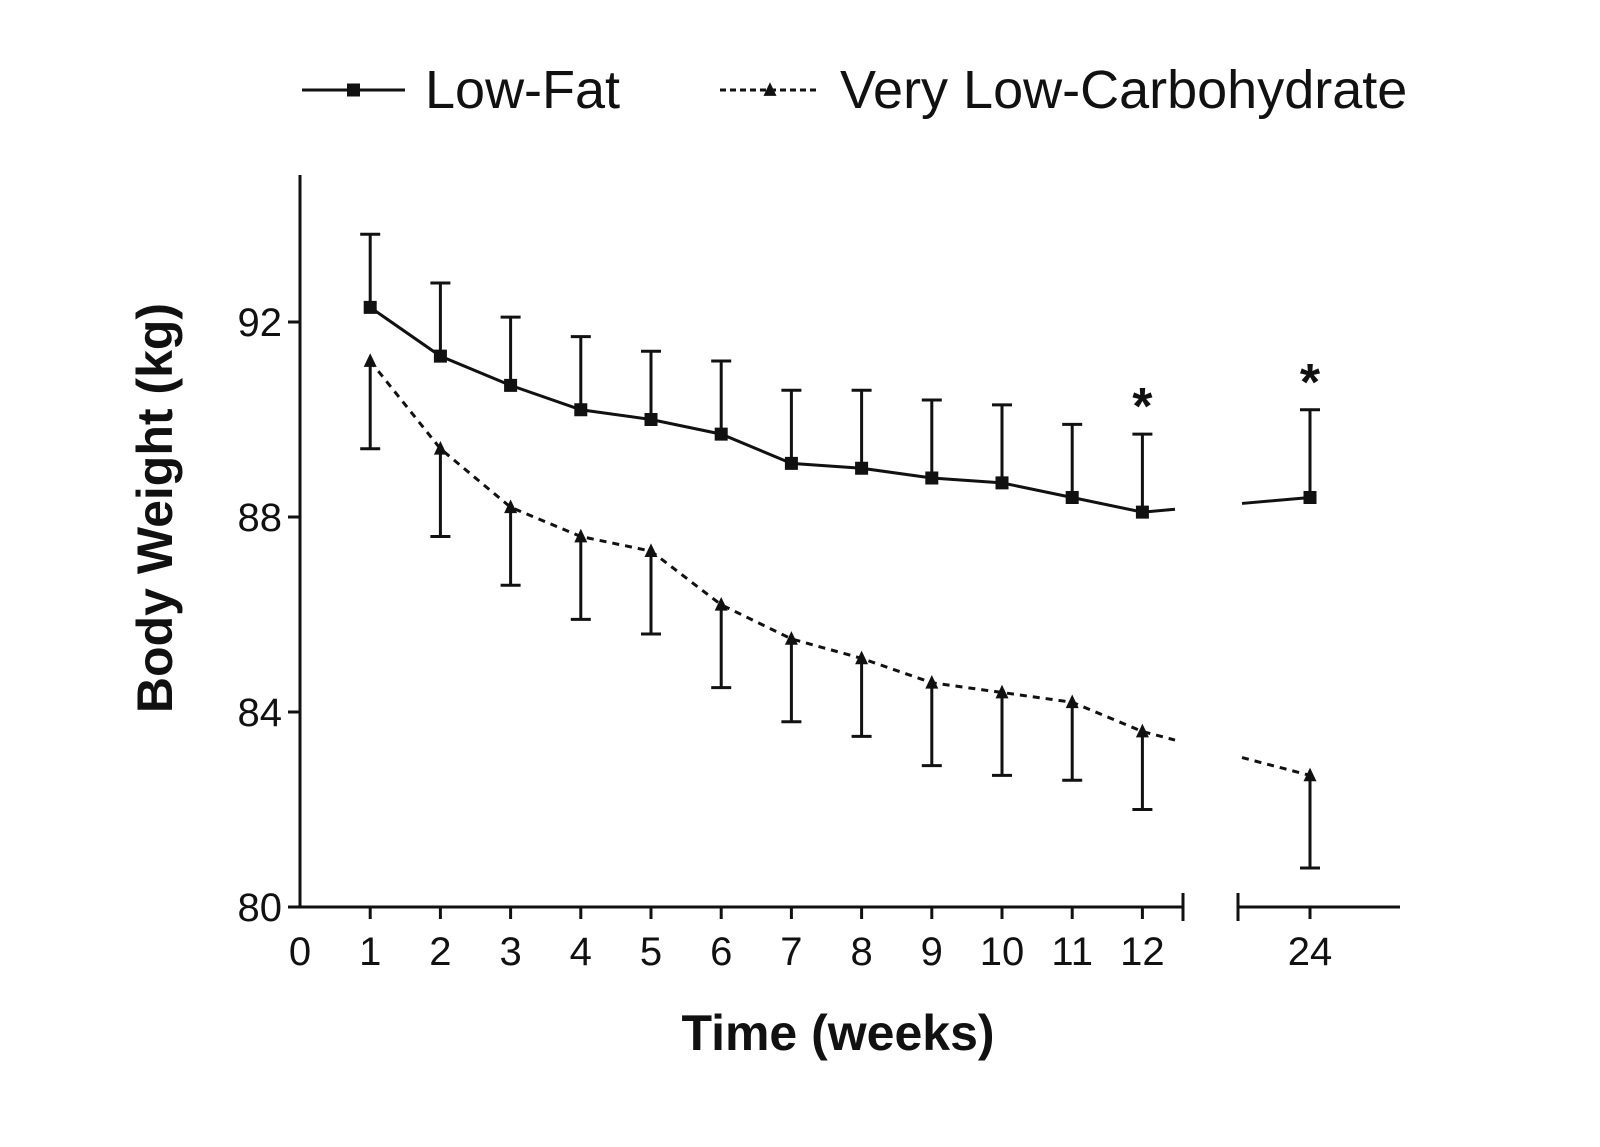 The width and height of the screenshot is (1600, 1147). I want to click on x-tick-label: 5, so click(651, 952).